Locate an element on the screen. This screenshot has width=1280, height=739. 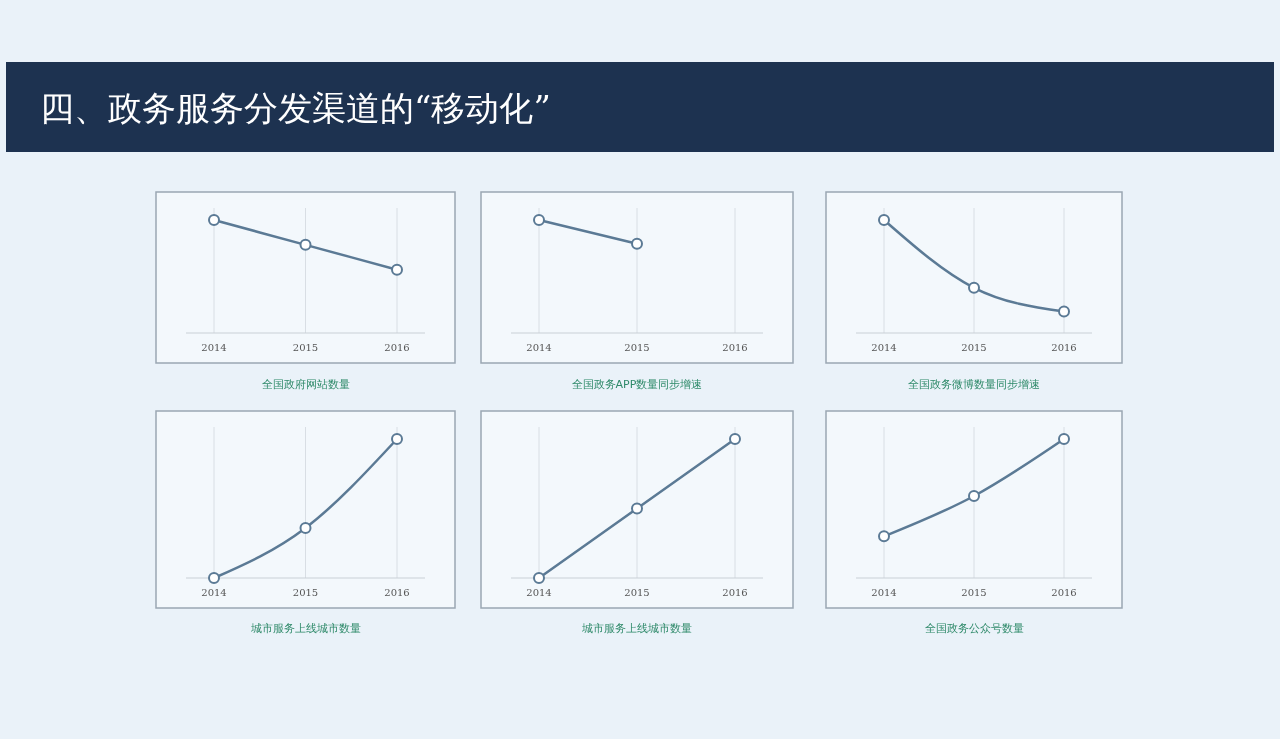
text: 全国政府网站数量 is located at coordinates (305, 384).